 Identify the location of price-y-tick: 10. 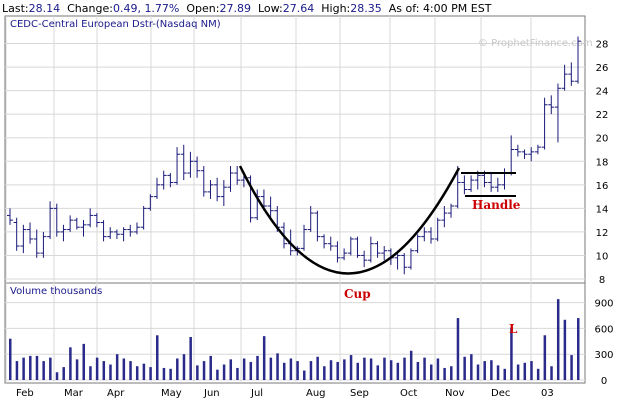
(602, 256).